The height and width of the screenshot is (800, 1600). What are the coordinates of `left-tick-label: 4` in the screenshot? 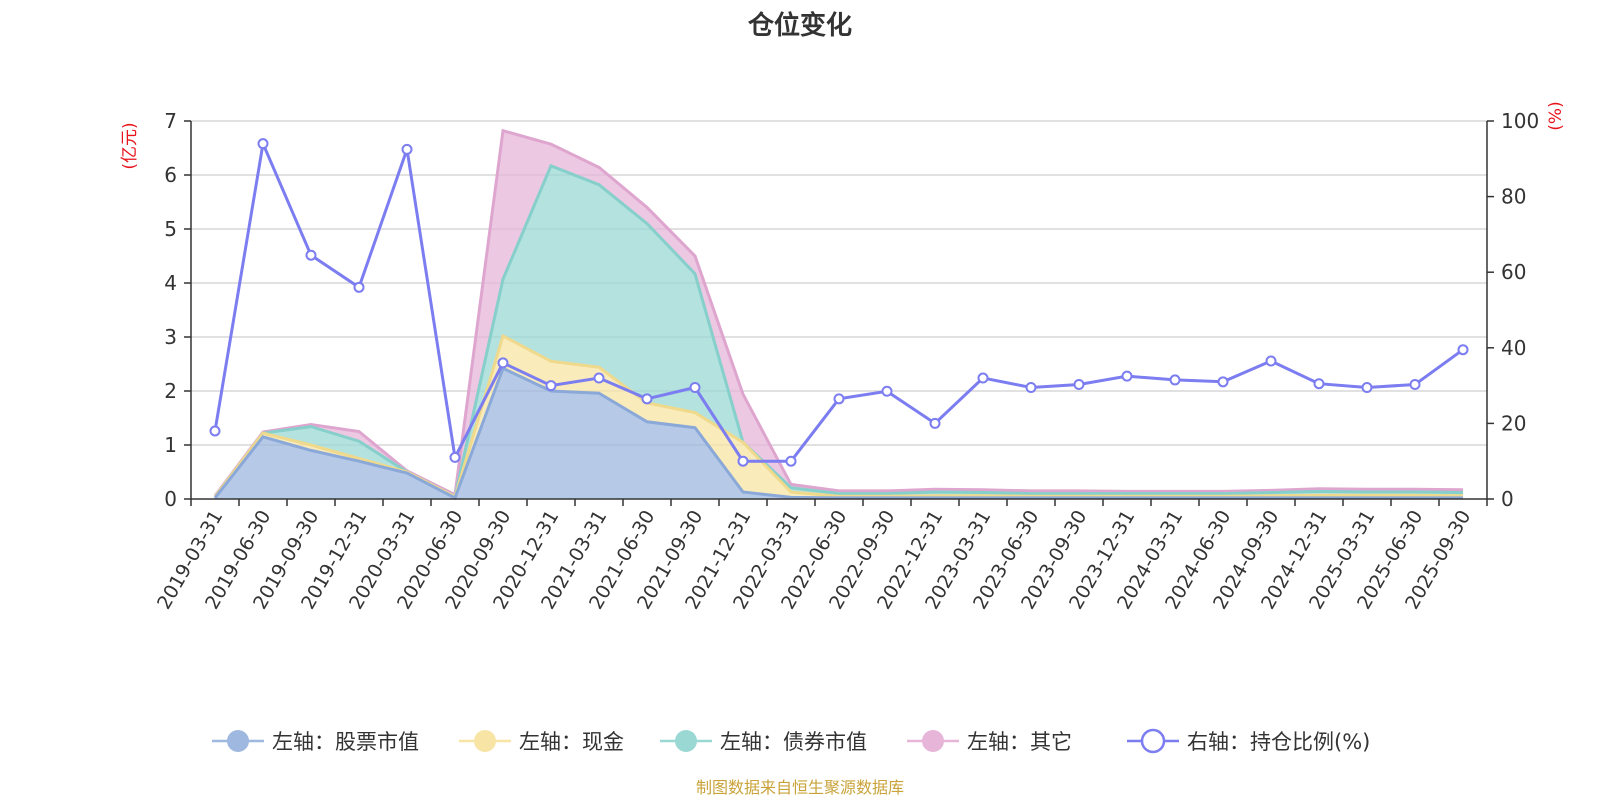 It's located at (170, 283).